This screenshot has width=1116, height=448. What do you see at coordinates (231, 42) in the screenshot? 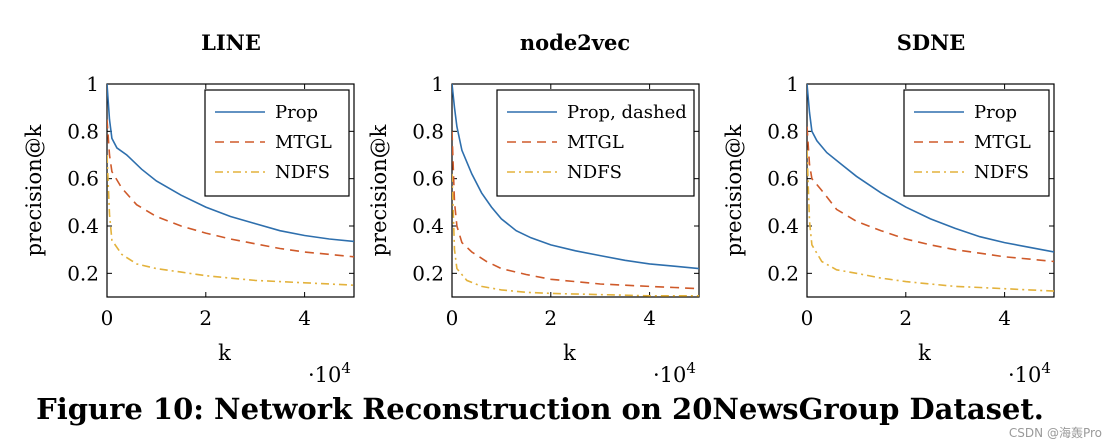
I see `chart-title: LINE` at bounding box center [231, 42].